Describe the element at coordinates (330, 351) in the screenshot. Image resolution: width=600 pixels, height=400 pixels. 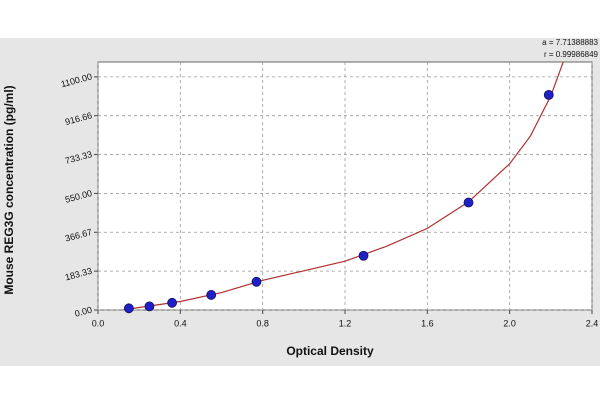
I see `x-axis-label: Optical Density` at that location.